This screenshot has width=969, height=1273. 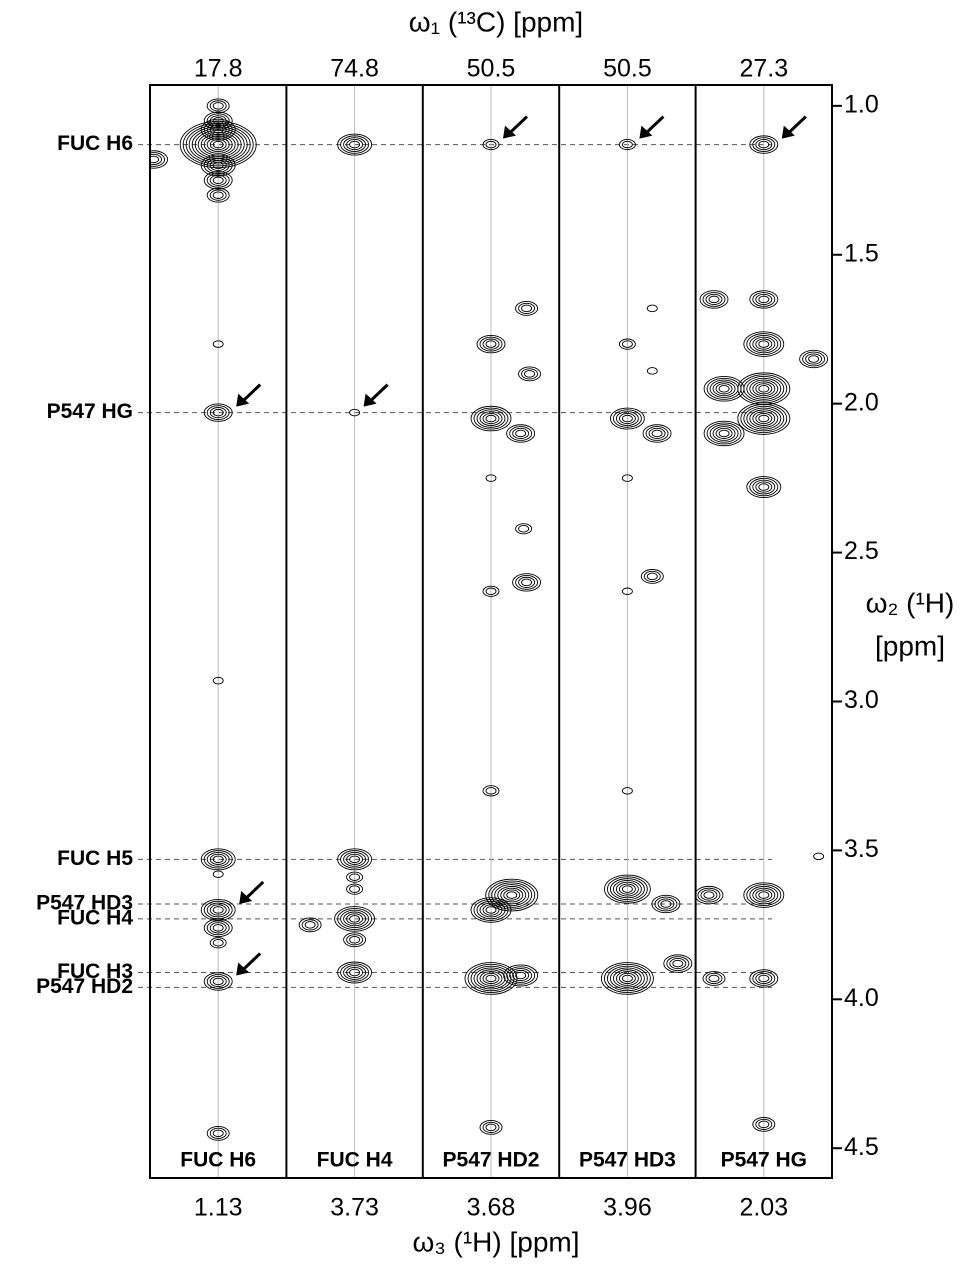 I want to click on assignment-label: FUC H4, so click(x=95, y=917).